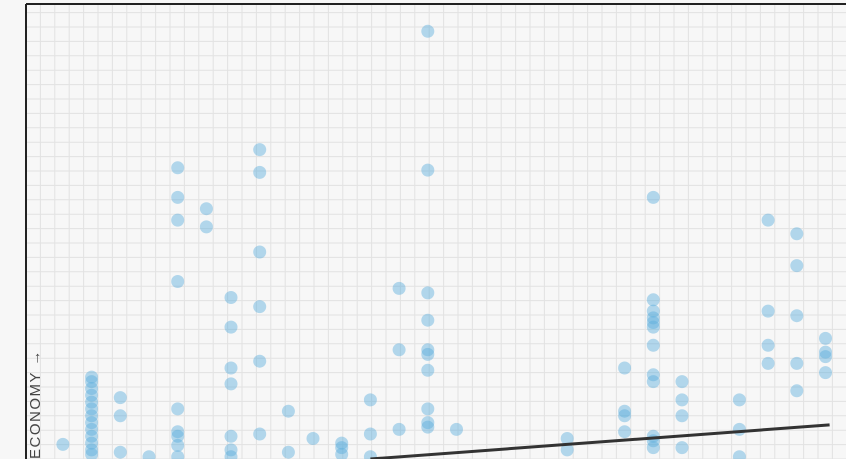 Image resolution: width=846 pixels, height=459 pixels. What do you see at coordinates (35, 404) in the screenshot?
I see `y-axis-label: ECONOMY →` at bounding box center [35, 404].